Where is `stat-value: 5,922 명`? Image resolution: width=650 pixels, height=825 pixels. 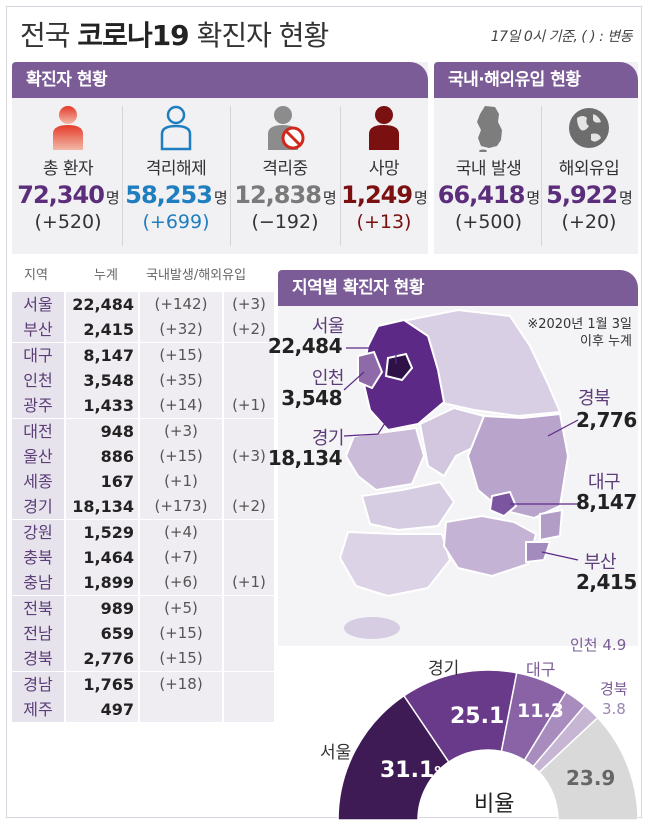 stat-value: 5,922 명 is located at coordinates (589, 195).